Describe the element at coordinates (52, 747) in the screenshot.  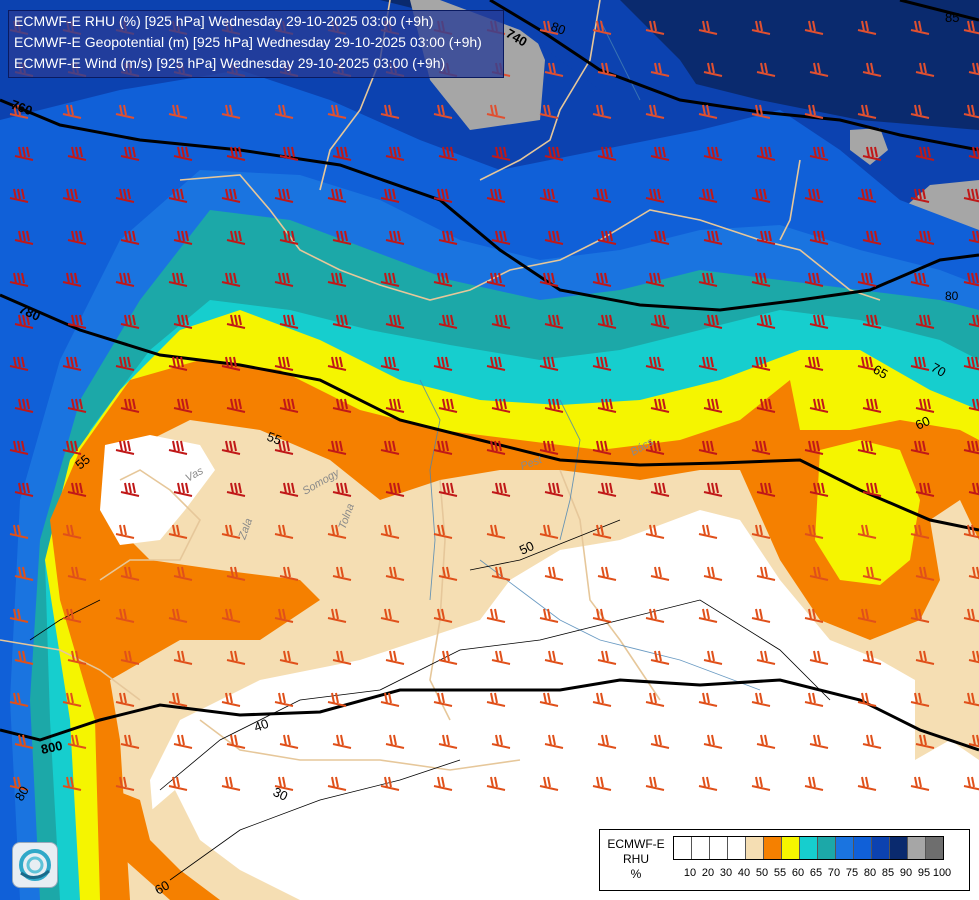
I see `label-800: 800` at that location.